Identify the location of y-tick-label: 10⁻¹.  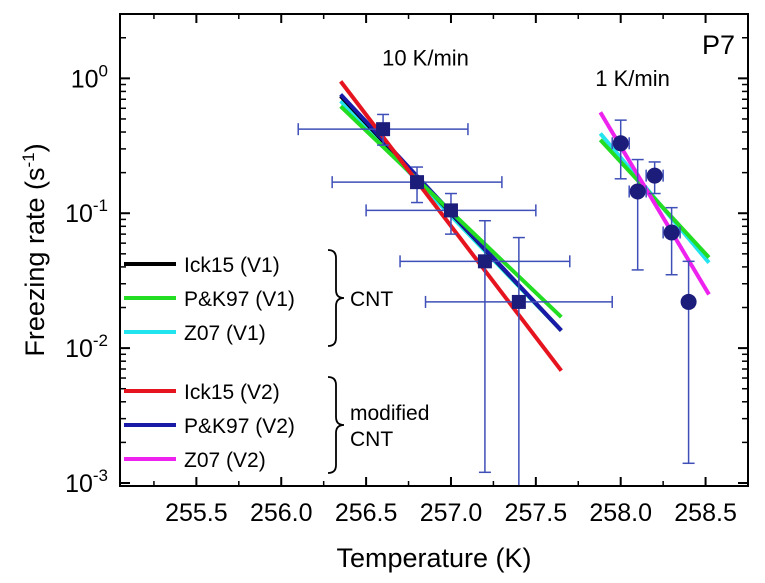
(86, 212).